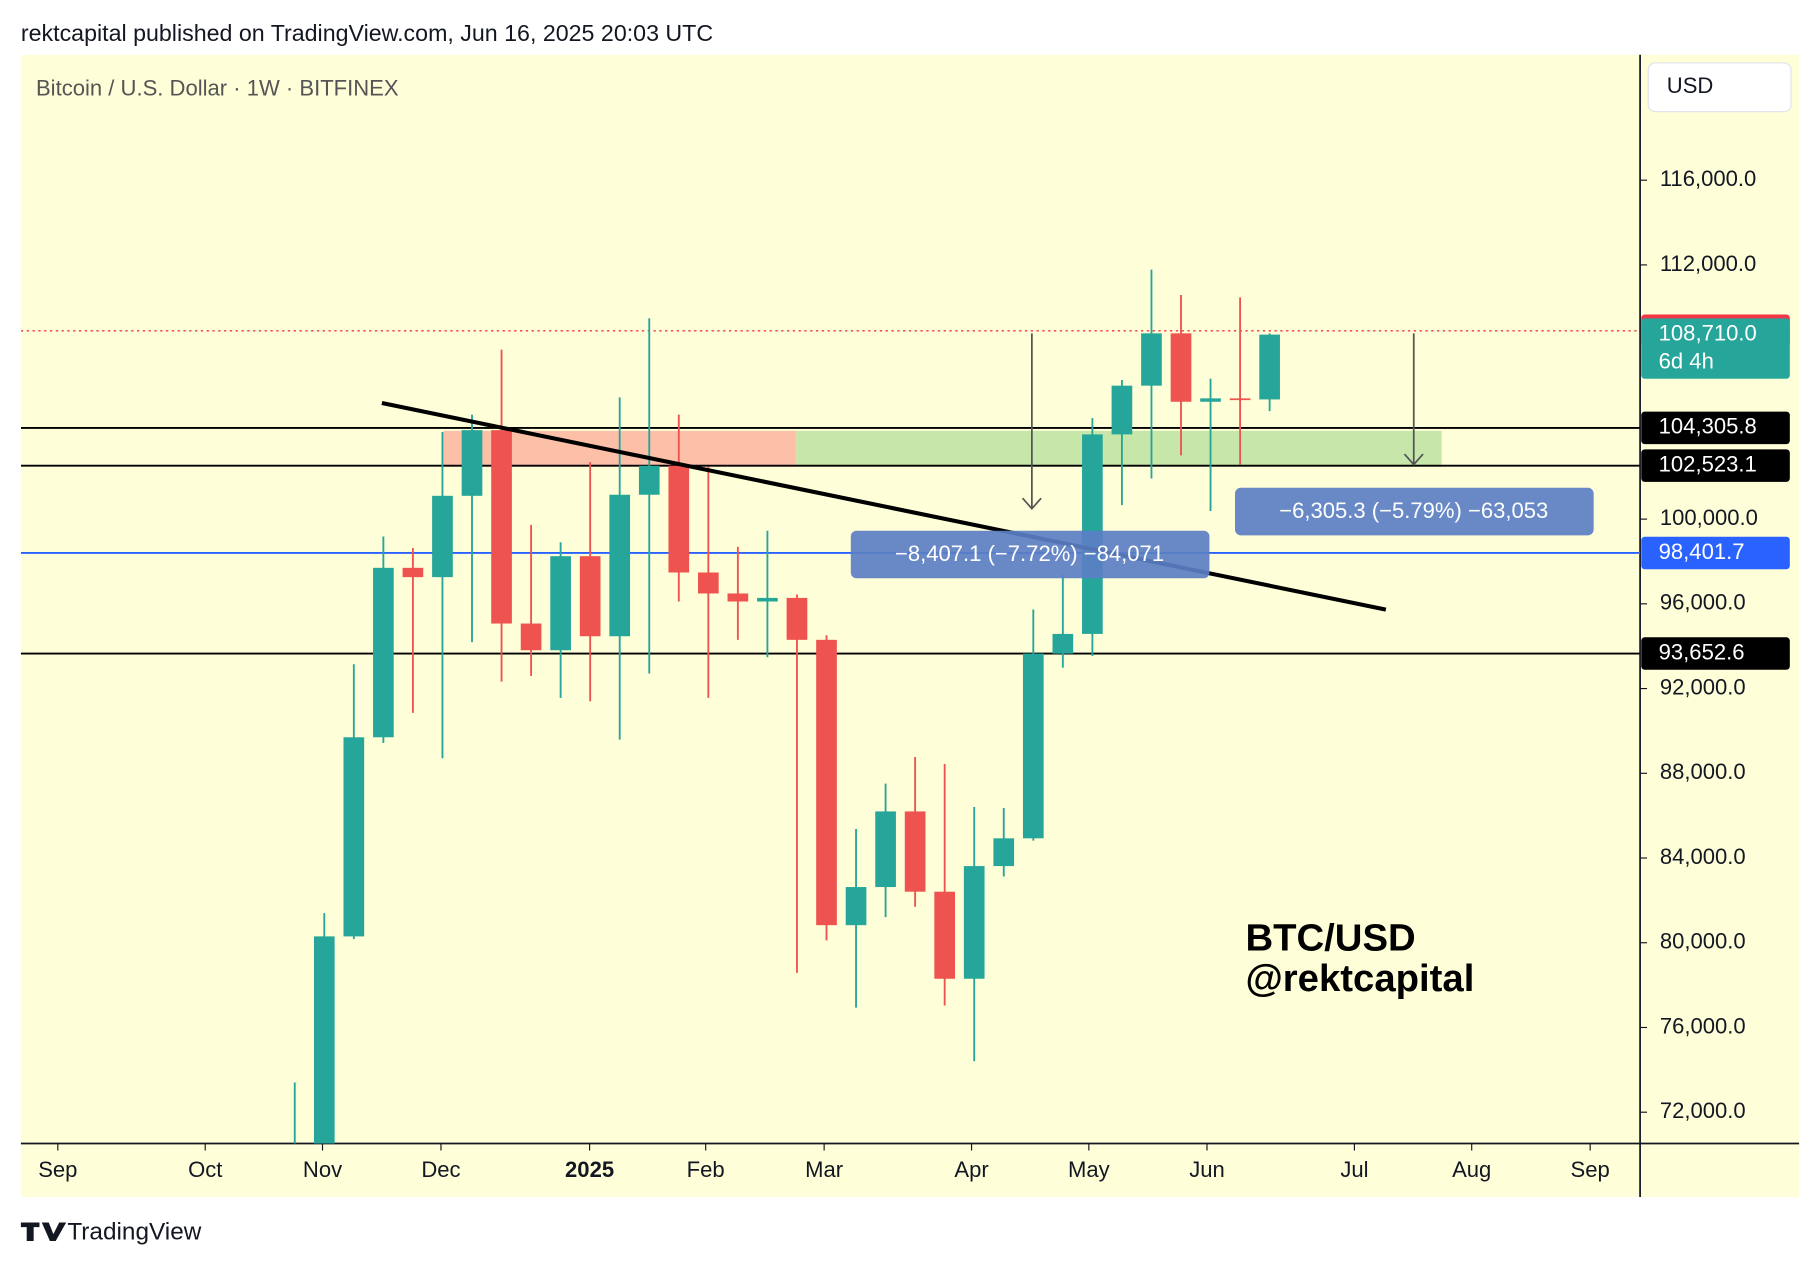 The width and height of the screenshot is (1820, 1268). What do you see at coordinates (971, 1169) in the screenshot?
I see `x-tick-label: Apr` at bounding box center [971, 1169].